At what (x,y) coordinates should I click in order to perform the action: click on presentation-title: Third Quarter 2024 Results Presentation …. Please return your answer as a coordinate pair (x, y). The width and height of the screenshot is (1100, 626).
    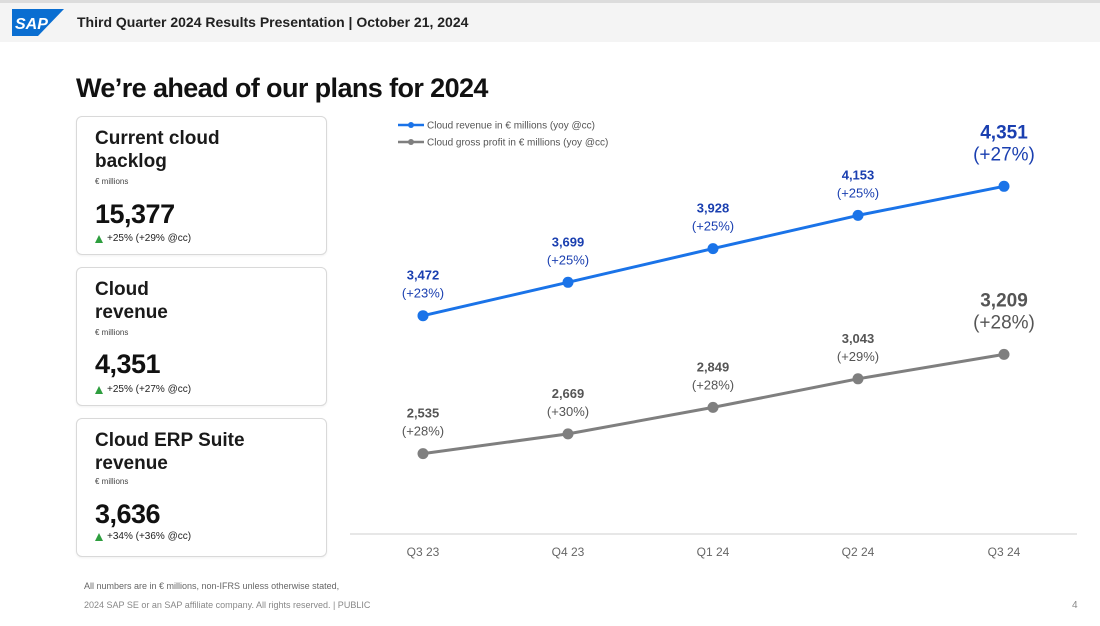
    Looking at the image, I should click on (273, 22).